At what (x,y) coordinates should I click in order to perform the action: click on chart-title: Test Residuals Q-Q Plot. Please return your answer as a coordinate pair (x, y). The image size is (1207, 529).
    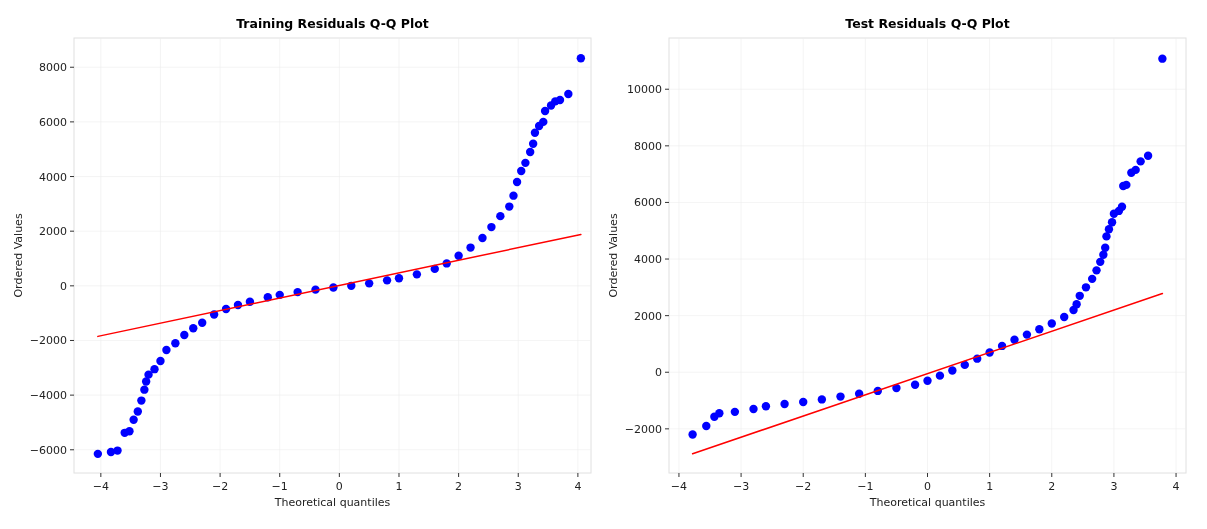
    Looking at the image, I should click on (927, 23).